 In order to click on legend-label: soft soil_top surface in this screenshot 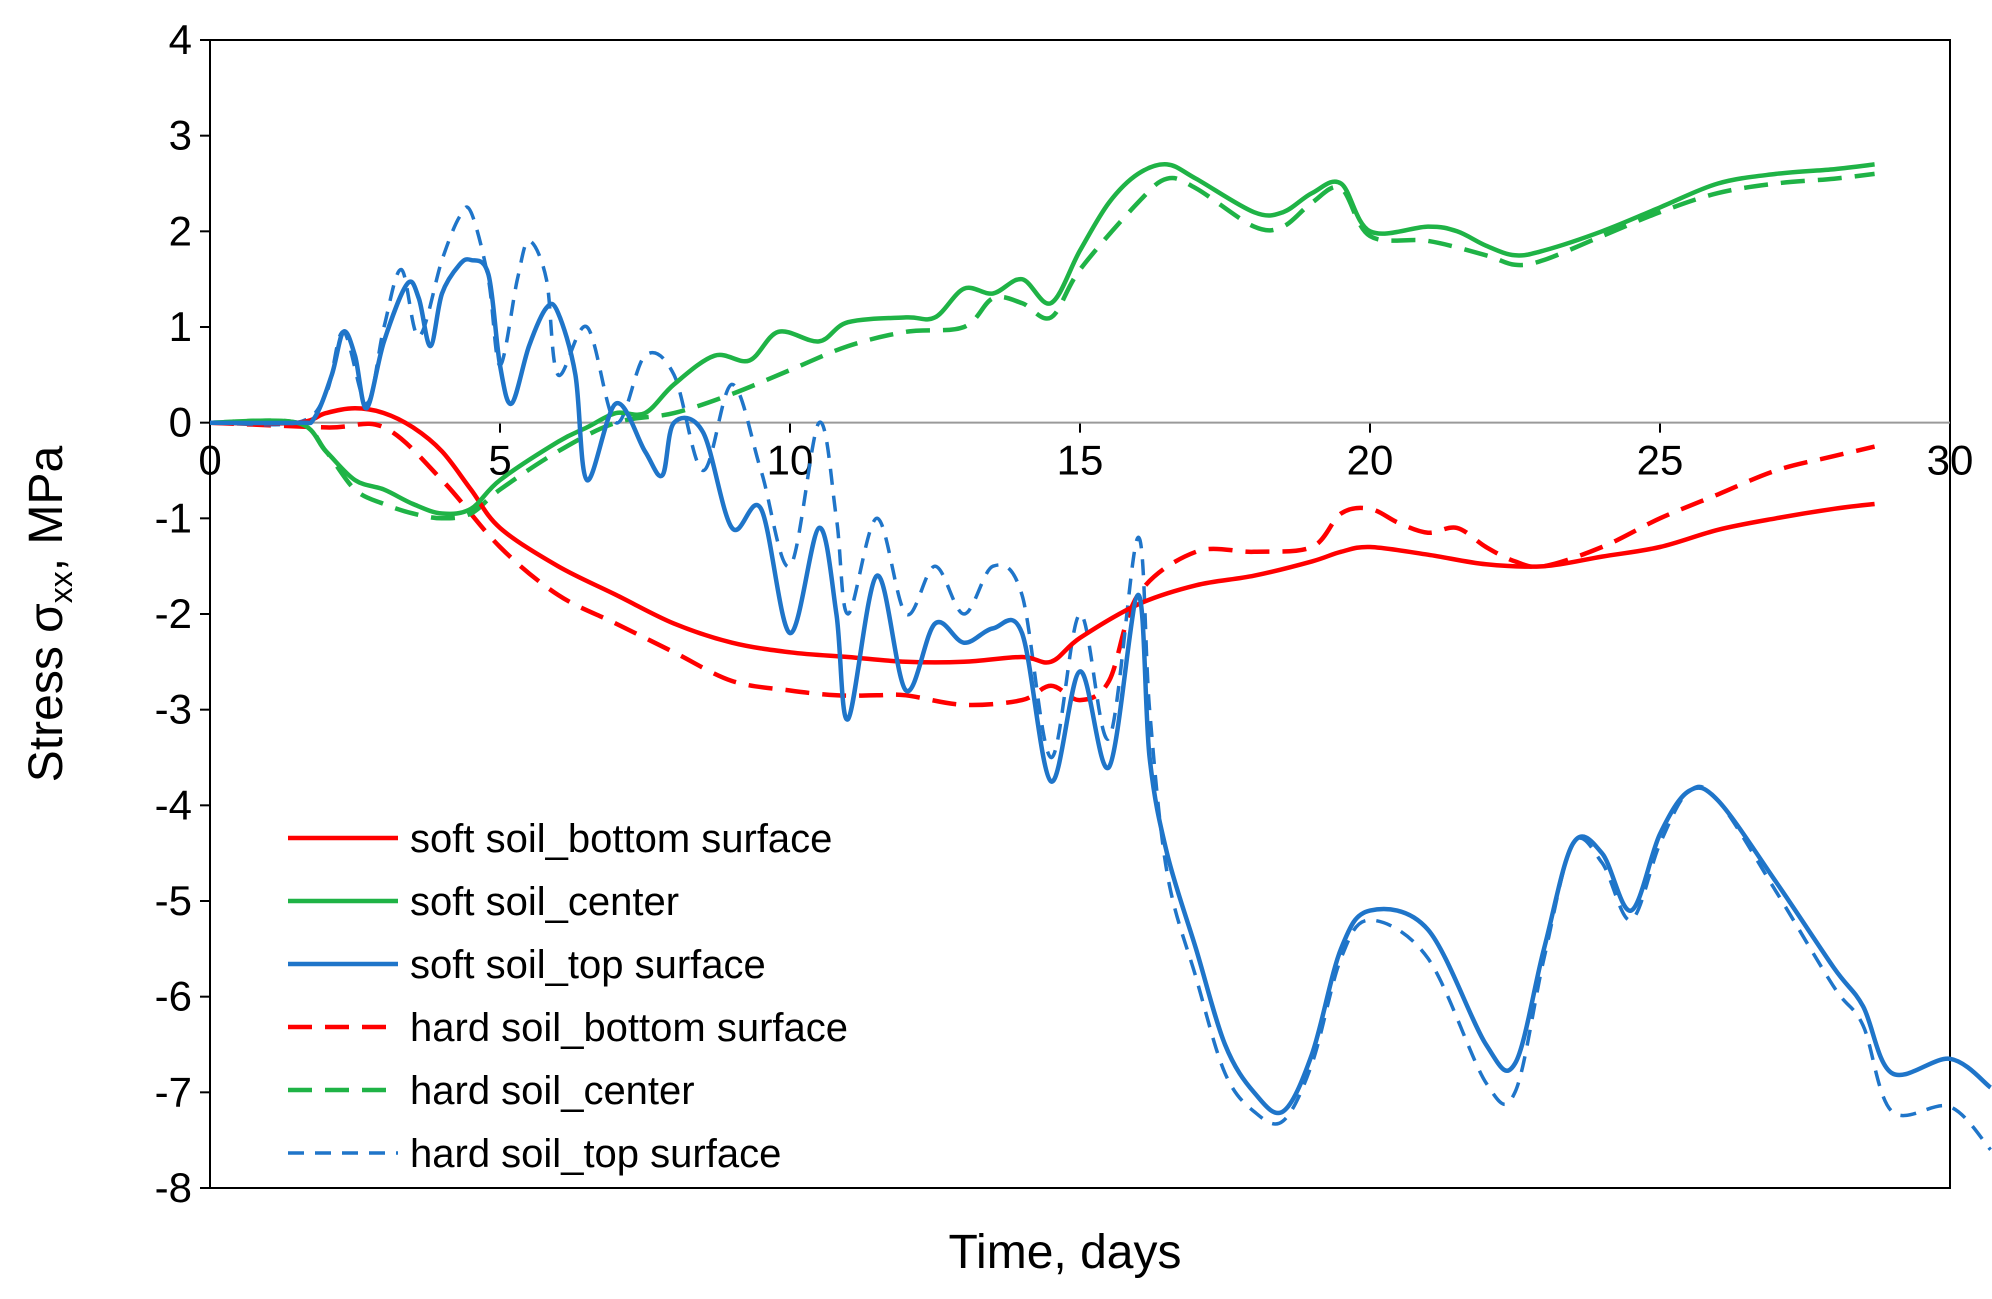, I will do `click(588, 965)`.